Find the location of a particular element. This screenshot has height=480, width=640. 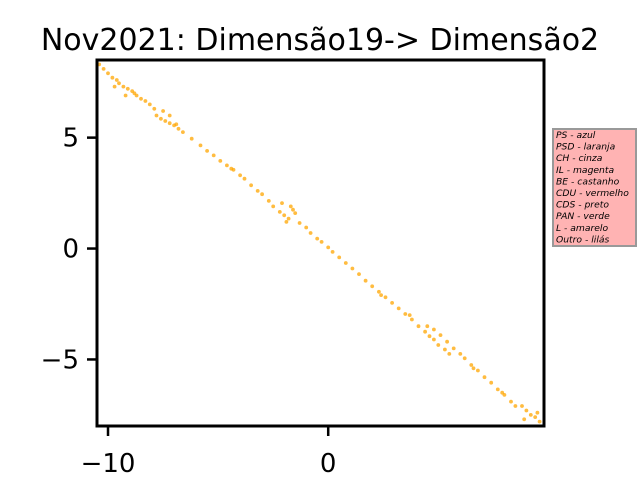

legend-entry: IL - magenta is located at coordinates (585, 170).